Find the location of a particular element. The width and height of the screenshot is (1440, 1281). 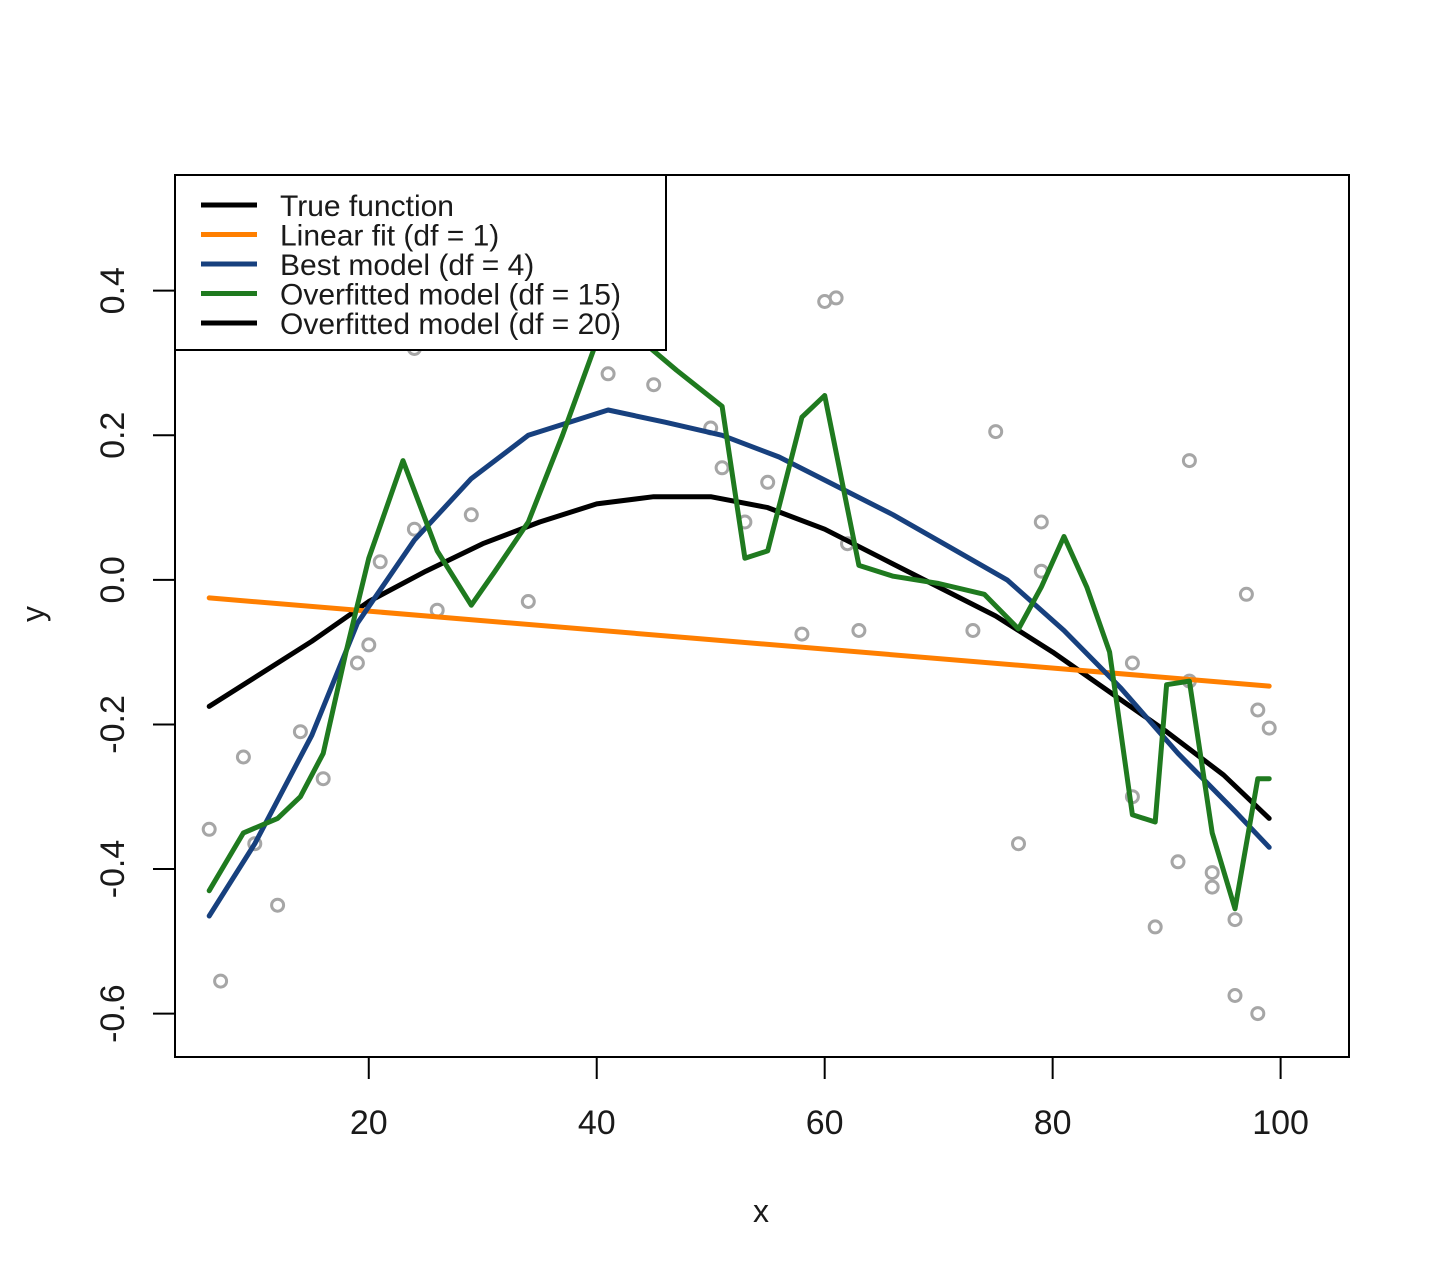

y-tick-label: 0.2 is located at coordinates (113, 435).